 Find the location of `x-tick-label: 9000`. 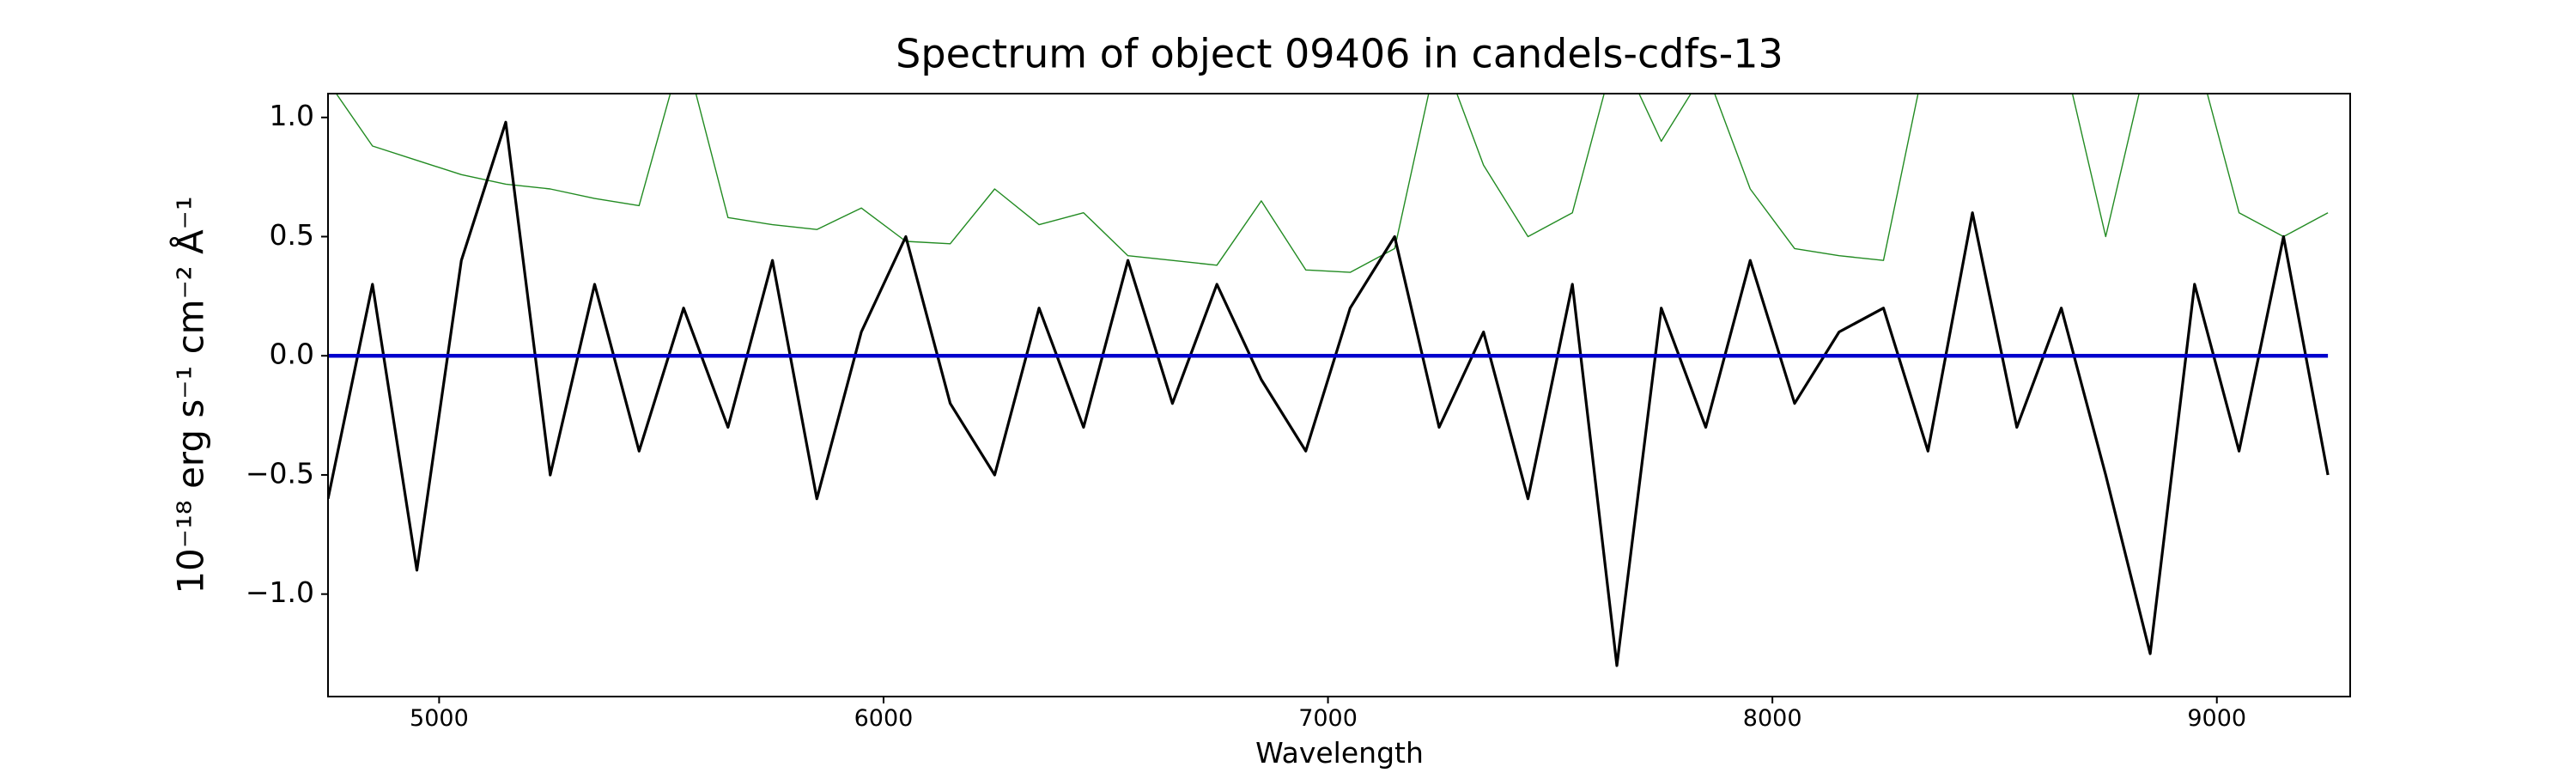

x-tick-label: 9000 is located at coordinates (2216, 718).